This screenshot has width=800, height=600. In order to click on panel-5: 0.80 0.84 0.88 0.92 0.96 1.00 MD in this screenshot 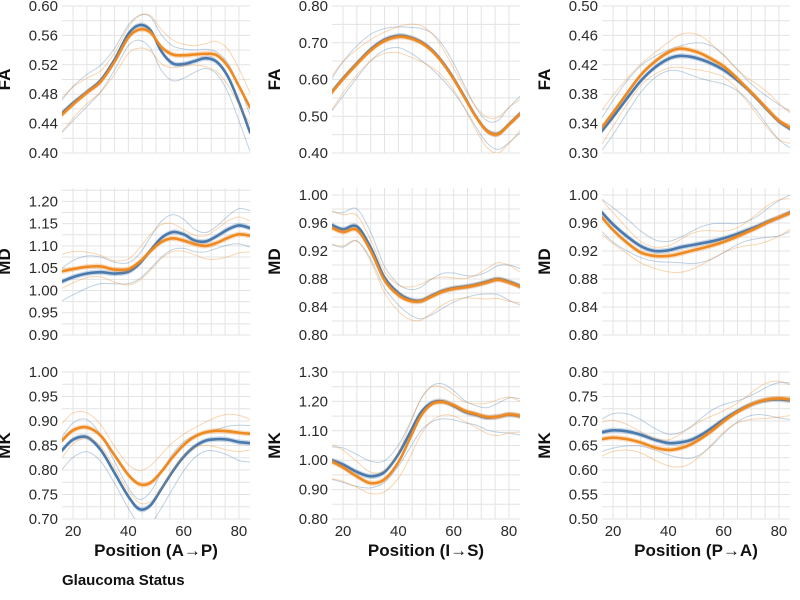, I will do `click(392, 265)`.